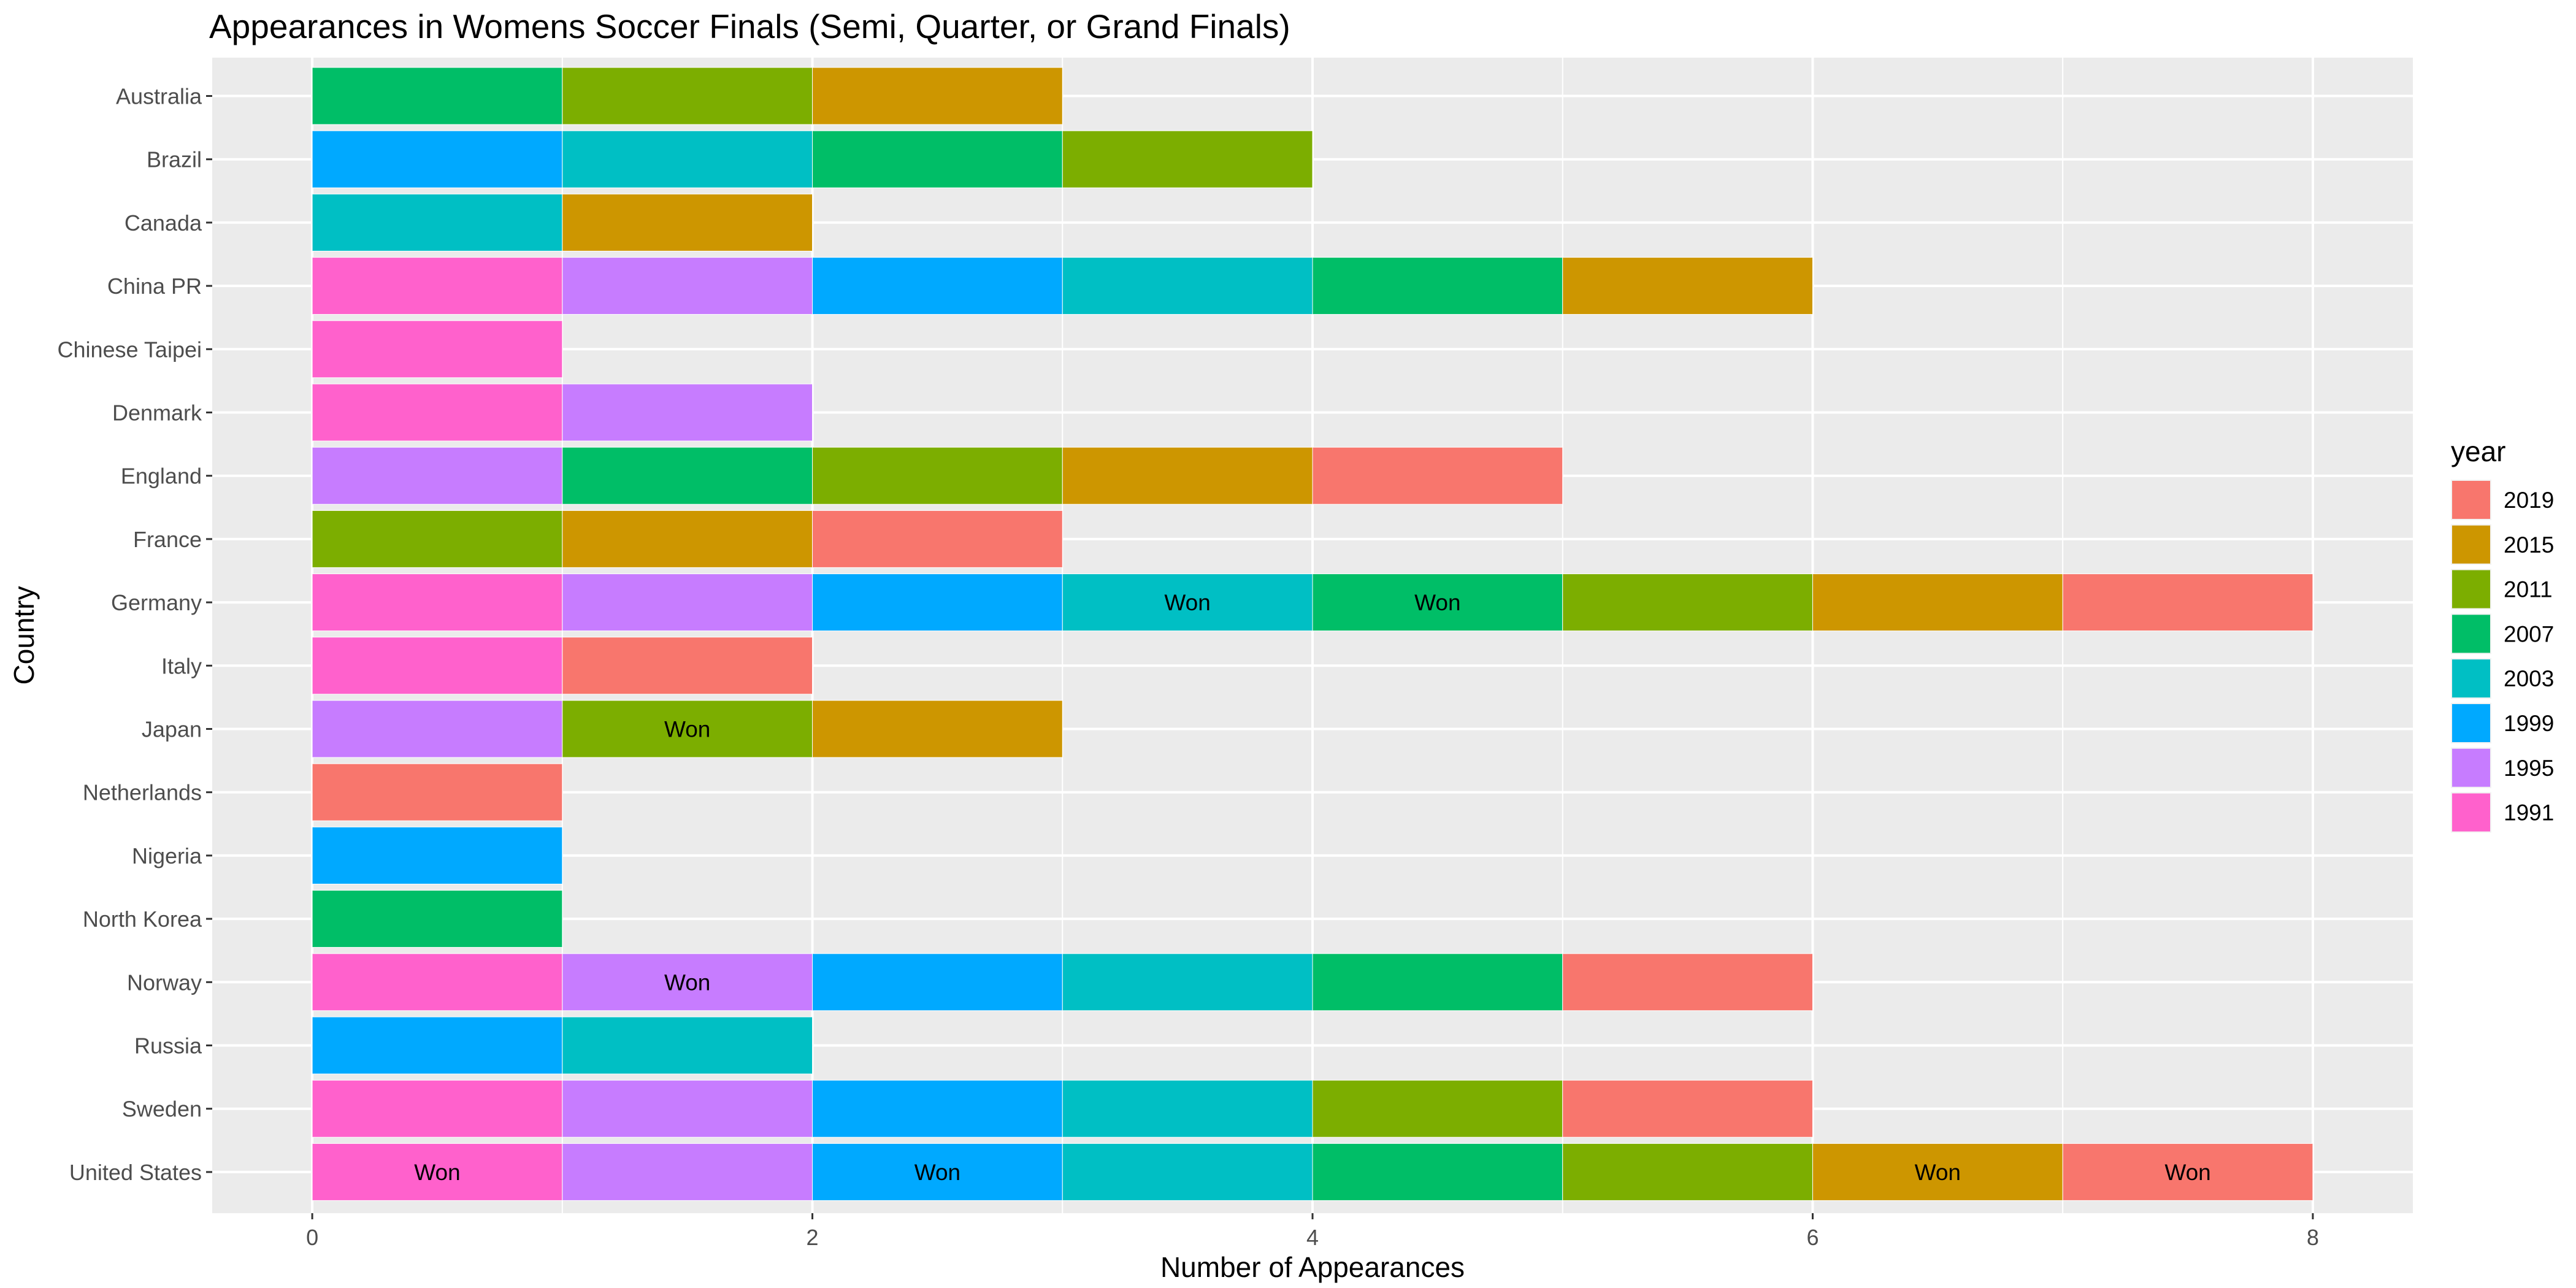  Describe the element at coordinates (161, 476) in the screenshot. I see `y-tick-label: England` at that location.